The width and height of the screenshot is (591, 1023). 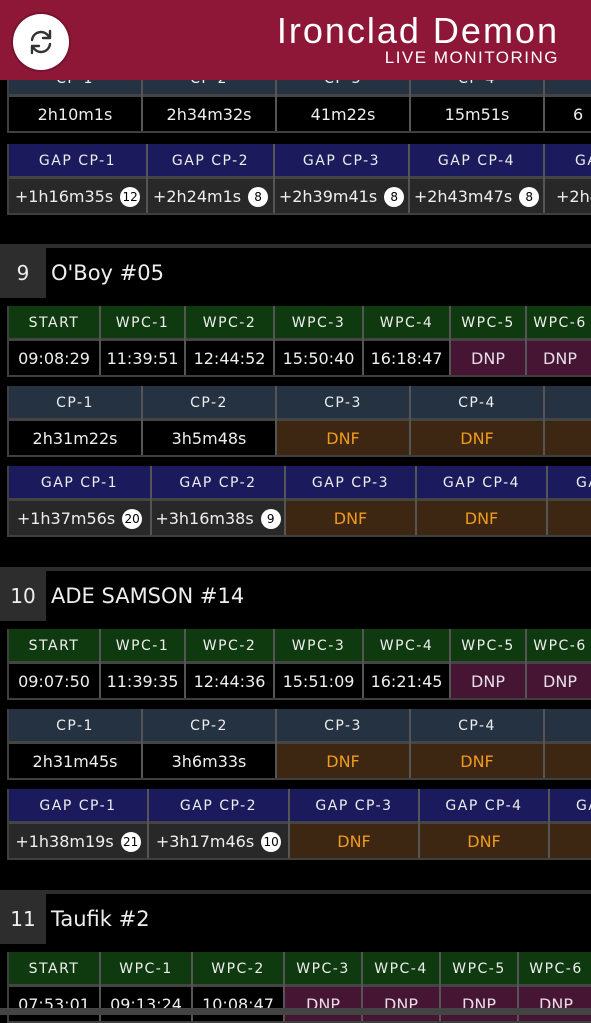 I want to click on cp-cell: CP-2 3h5m48s, so click(x=210, y=420).